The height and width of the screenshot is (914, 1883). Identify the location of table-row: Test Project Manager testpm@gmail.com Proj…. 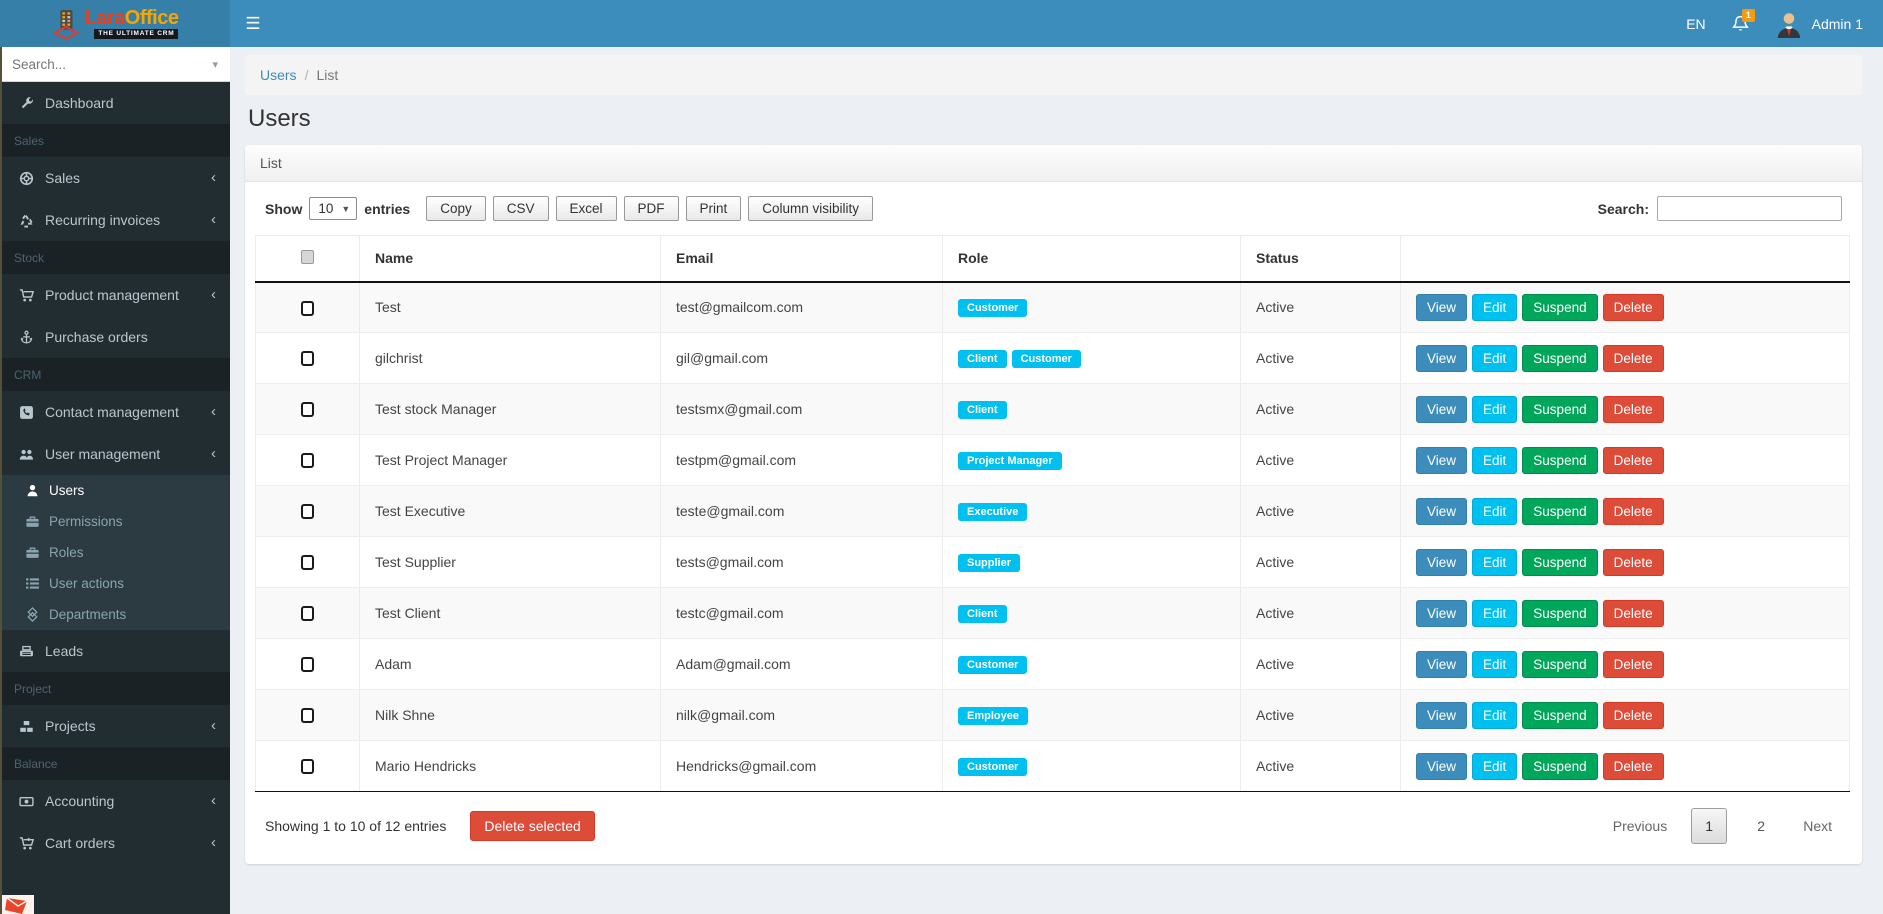
(1052, 460).